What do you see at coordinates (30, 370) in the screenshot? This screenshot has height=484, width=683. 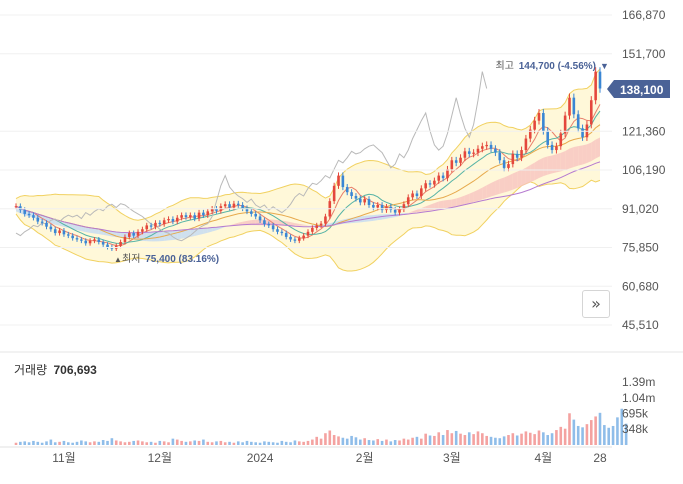 I see `volume-label: 거래량` at bounding box center [30, 370].